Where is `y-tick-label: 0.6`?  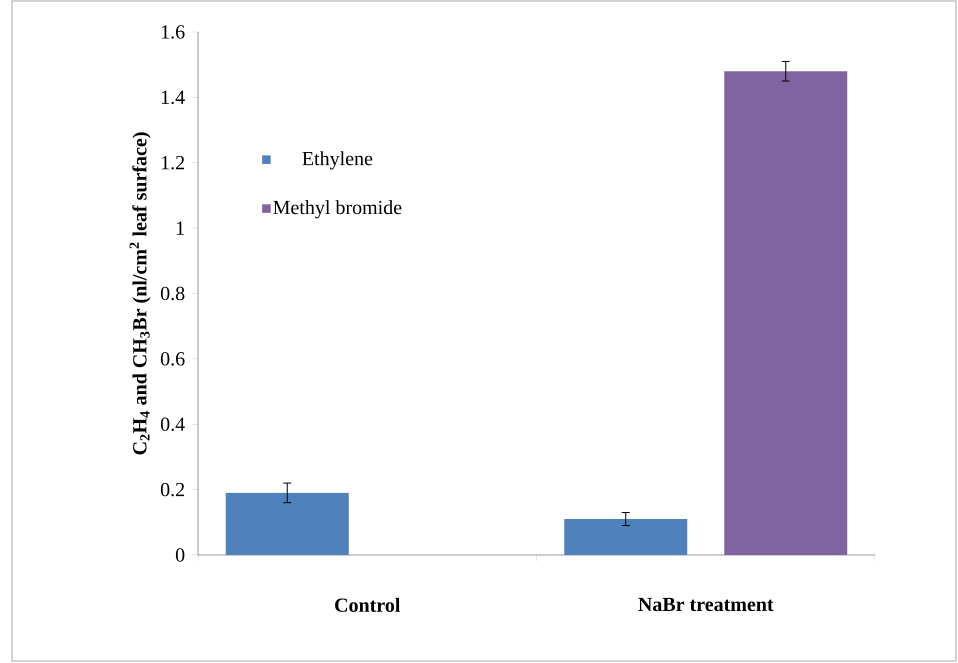 y-tick-label: 0.6 is located at coordinates (172, 359).